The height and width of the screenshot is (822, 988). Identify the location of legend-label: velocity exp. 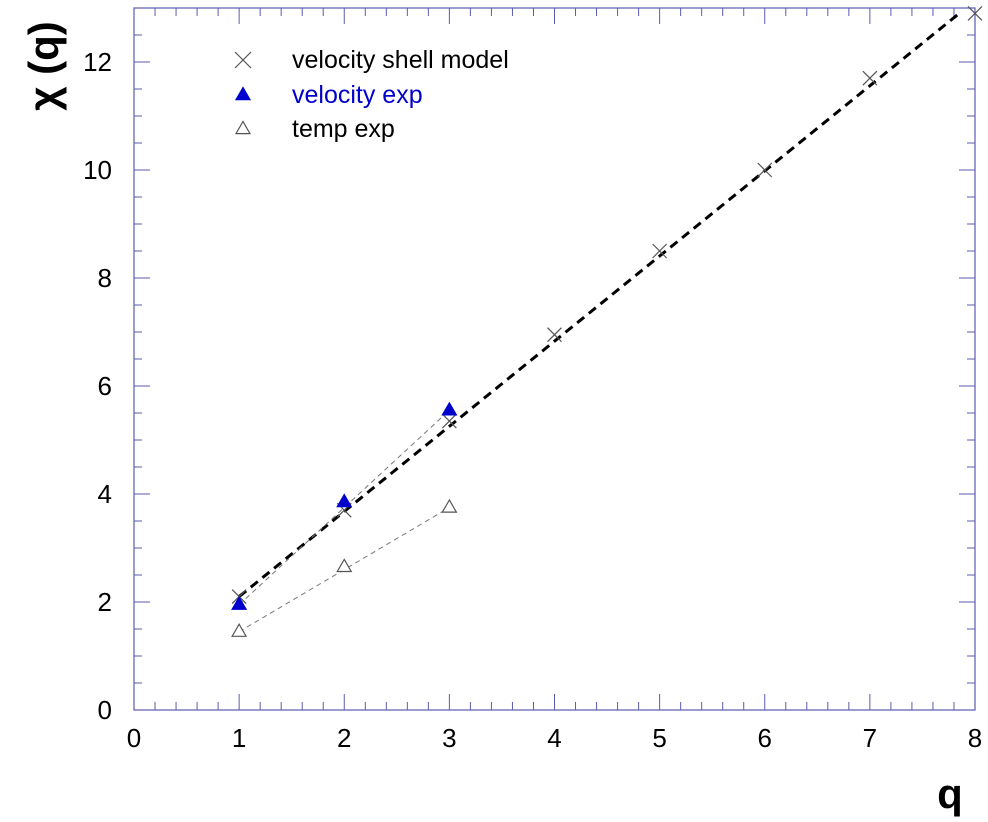
(357, 95).